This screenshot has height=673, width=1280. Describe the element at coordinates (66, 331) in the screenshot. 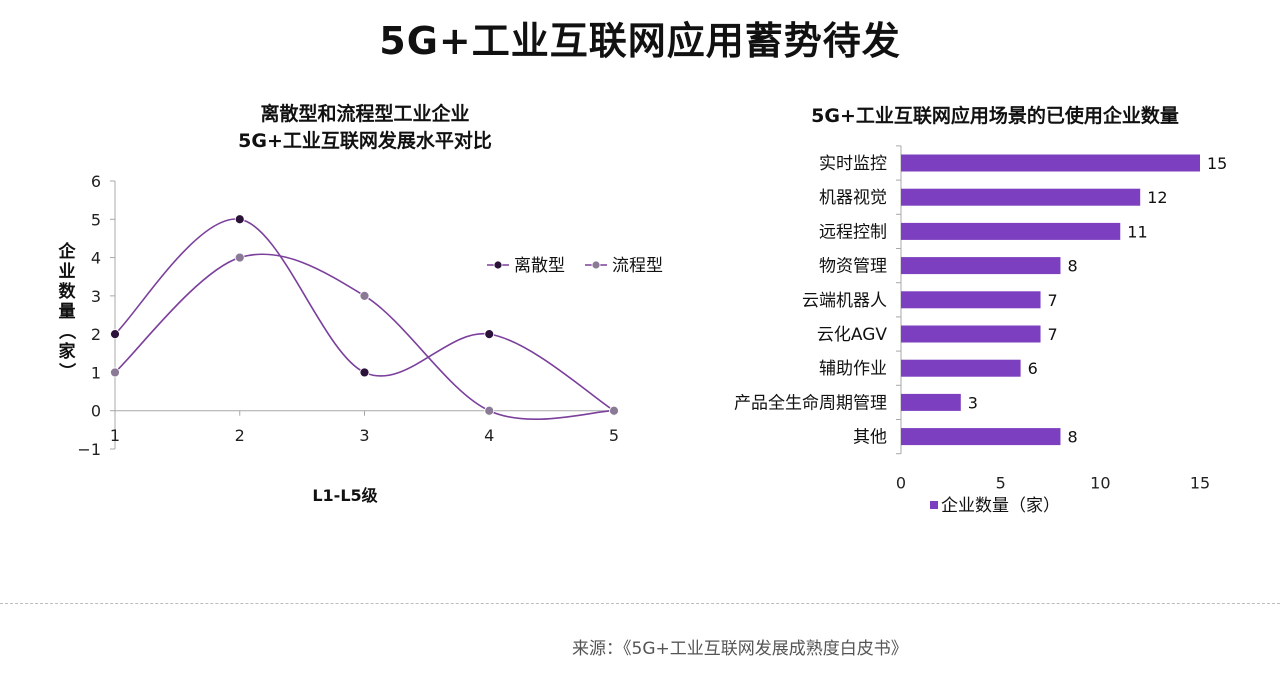

I see `y-axis-label-char: （` at that location.